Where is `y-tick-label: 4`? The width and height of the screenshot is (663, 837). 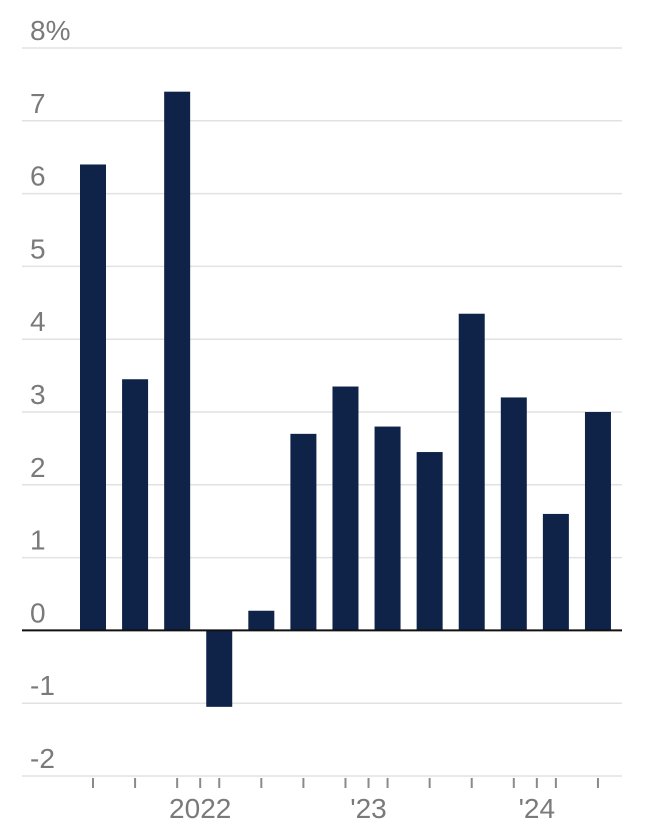
y-tick-label: 4 is located at coordinates (38, 321).